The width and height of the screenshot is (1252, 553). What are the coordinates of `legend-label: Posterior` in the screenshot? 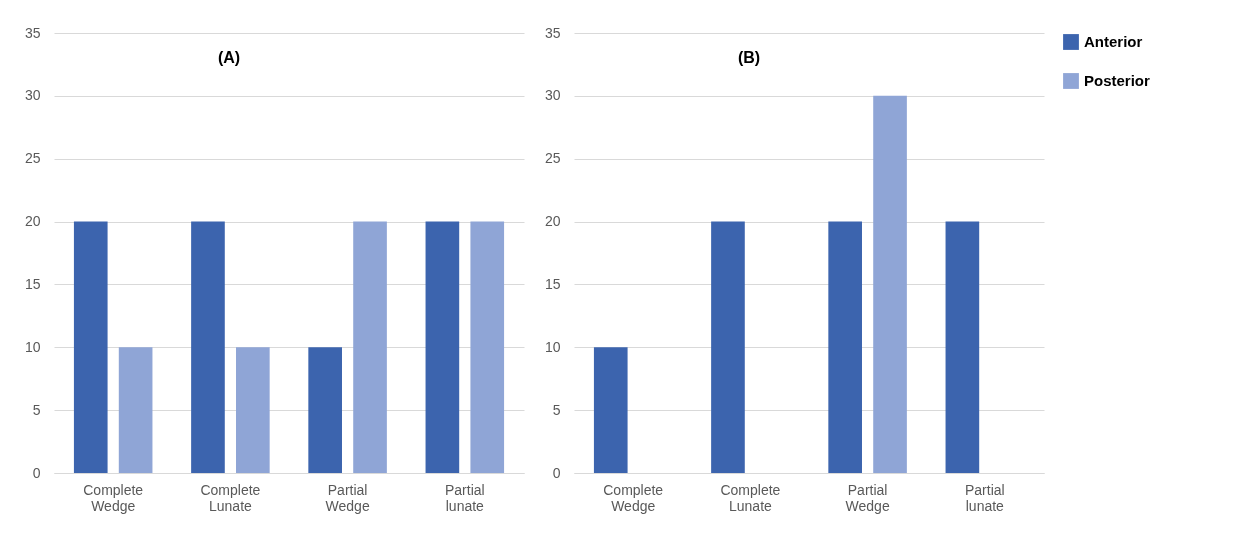 It's located at (1117, 80).